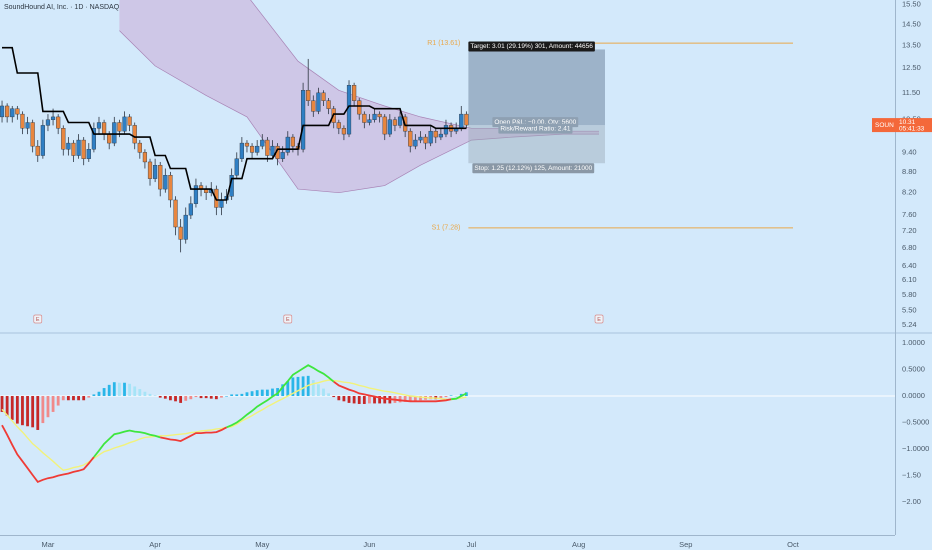 The width and height of the screenshot is (932, 550). What do you see at coordinates (62, 7) in the screenshot?
I see `chart-title: SoundHound AI, Inc. · 1D · NASDAQ` at bounding box center [62, 7].